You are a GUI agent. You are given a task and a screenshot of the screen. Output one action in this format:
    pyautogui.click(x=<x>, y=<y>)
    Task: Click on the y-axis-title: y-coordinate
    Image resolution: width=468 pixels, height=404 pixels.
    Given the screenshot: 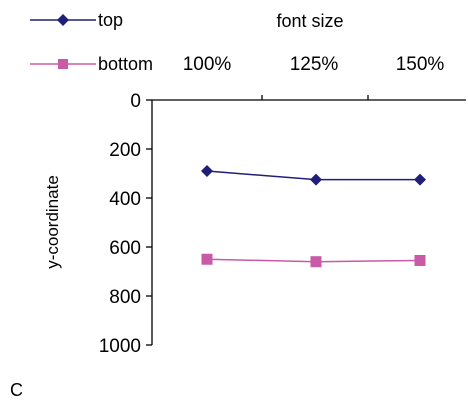 What is the action you would take?
    pyautogui.click(x=52, y=222)
    